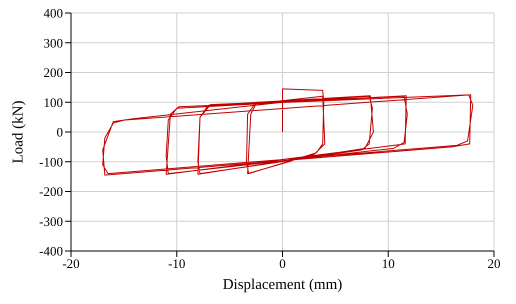 Image resolution: width=516 pixels, height=304 pixels. What do you see at coordinates (51, 221) in the screenshot?
I see `y-tick-label: -300` at bounding box center [51, 221].